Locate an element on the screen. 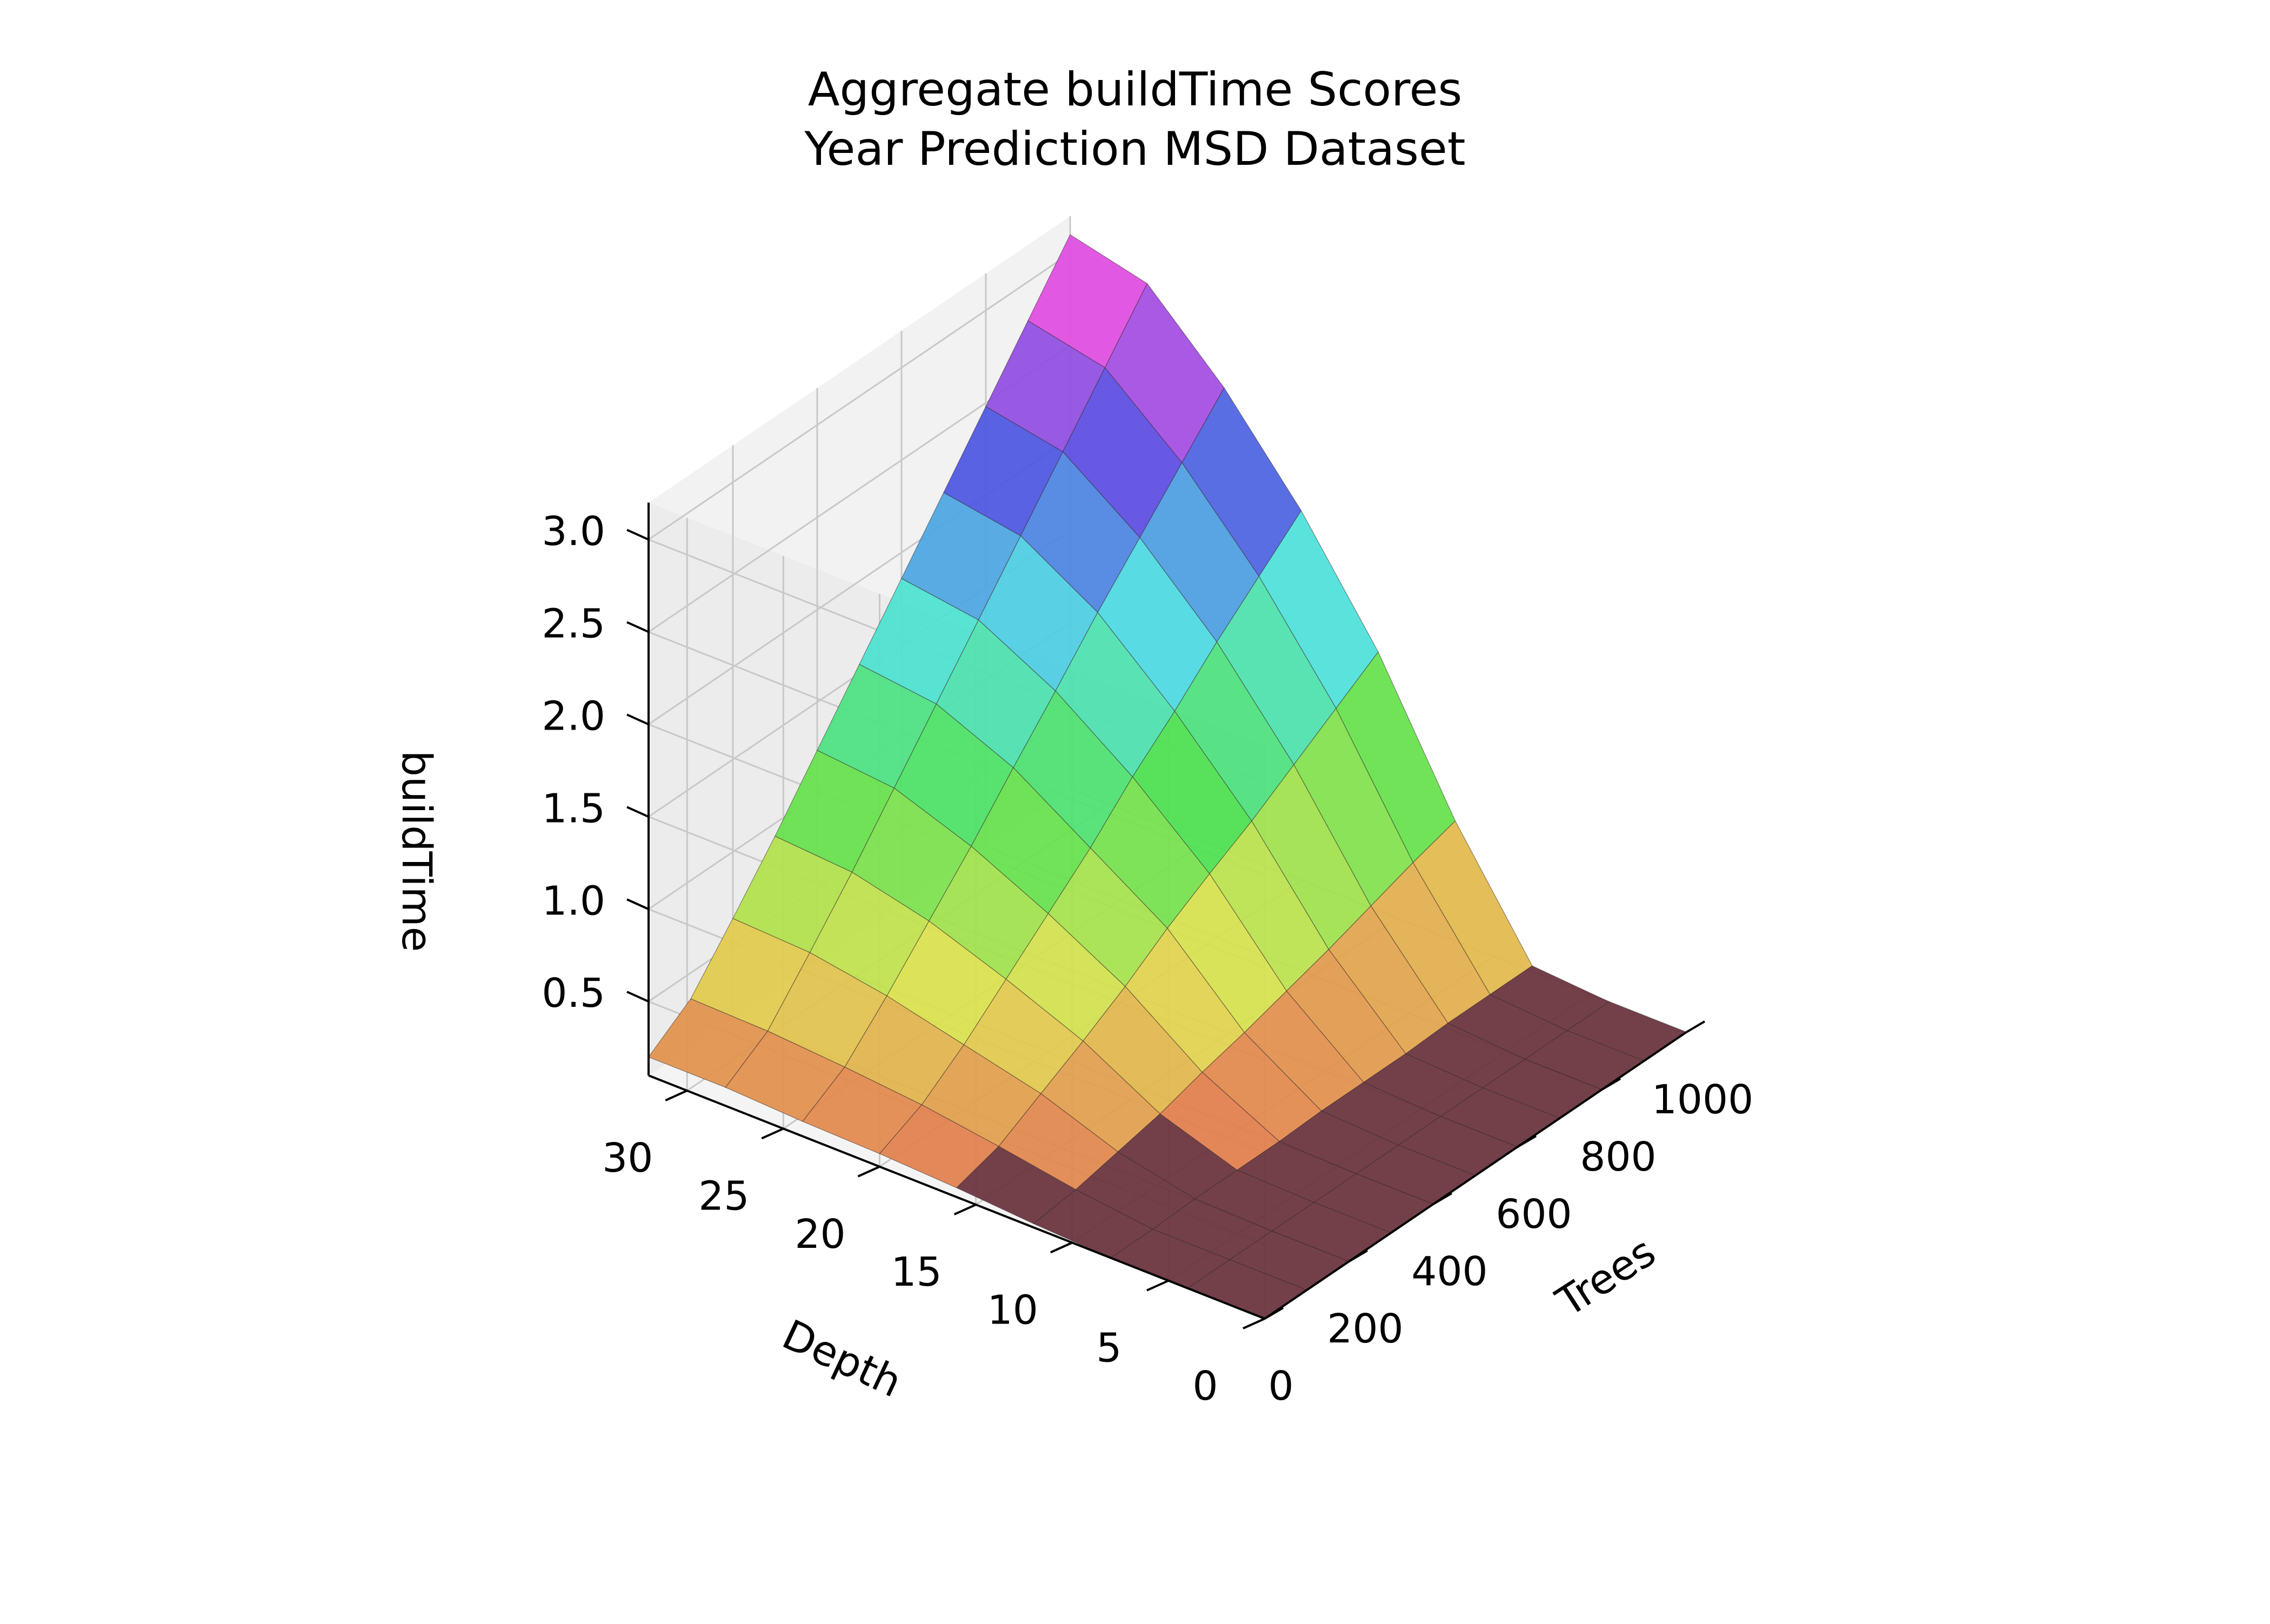 Image resolution: width=2270 pixels, height=1624 pixels. chart-title: Aggregate buildTime Scores is located at coordinates (1135, 90).